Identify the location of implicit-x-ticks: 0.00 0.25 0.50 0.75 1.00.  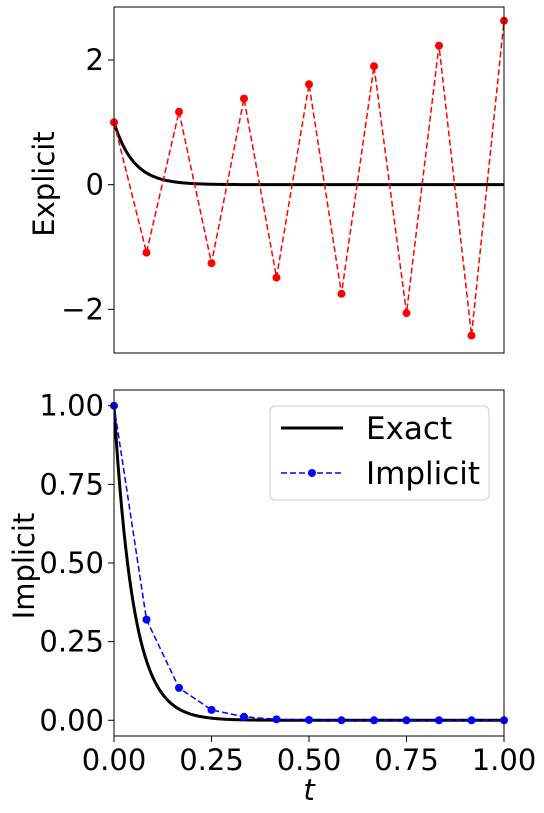
(309, 756).